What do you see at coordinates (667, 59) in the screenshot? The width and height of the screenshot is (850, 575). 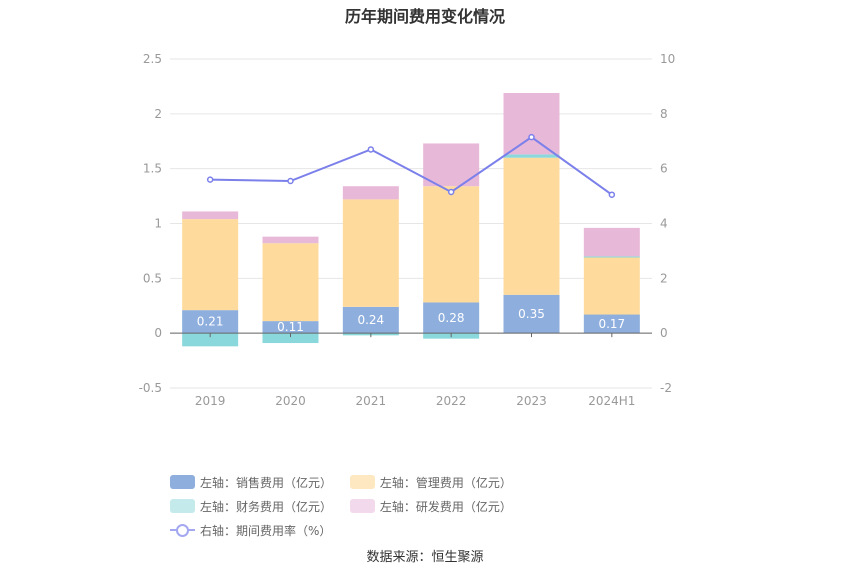 I see `right-tick-label: 10` at bounding box center [667, 59].